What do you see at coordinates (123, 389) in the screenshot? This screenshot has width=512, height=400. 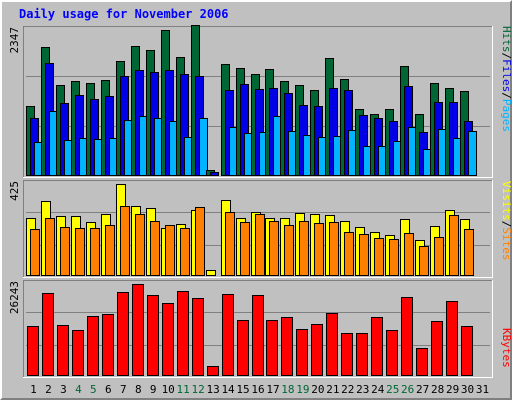 I see `x-tick-label-day-7: 7` at bounding box center [123, 389].